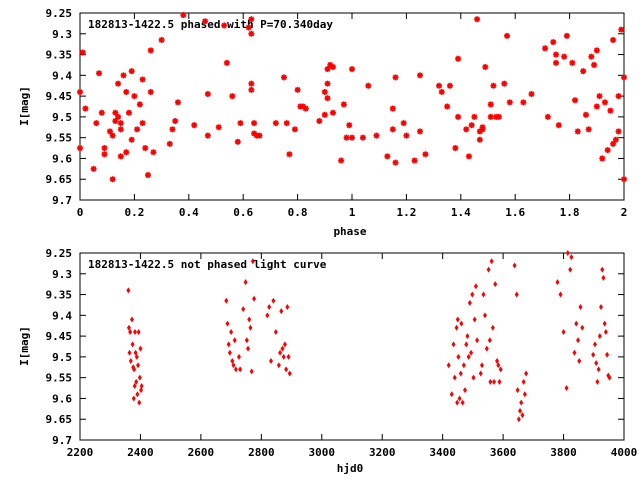 The image size is (640, 480). I want to click on x-tick-label: 3200, so click(382, 452).